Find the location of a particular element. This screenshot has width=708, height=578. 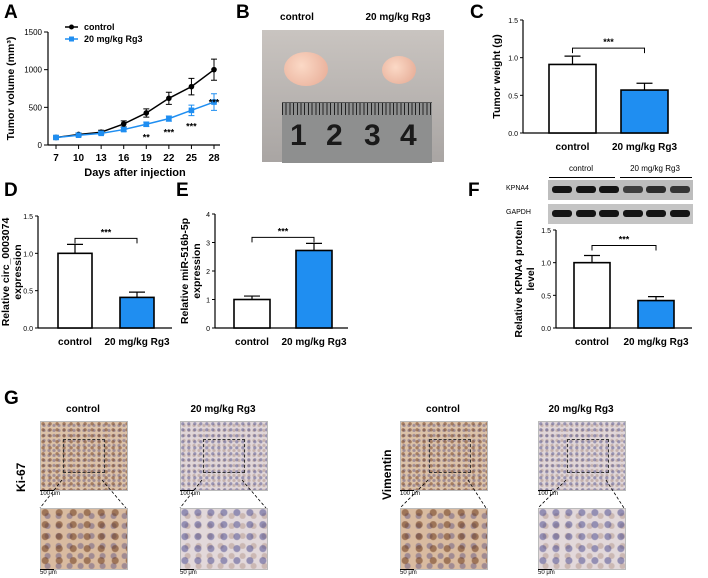

y-axis-label: Relative miR-516b-5p is located at coordinates (185, 271).